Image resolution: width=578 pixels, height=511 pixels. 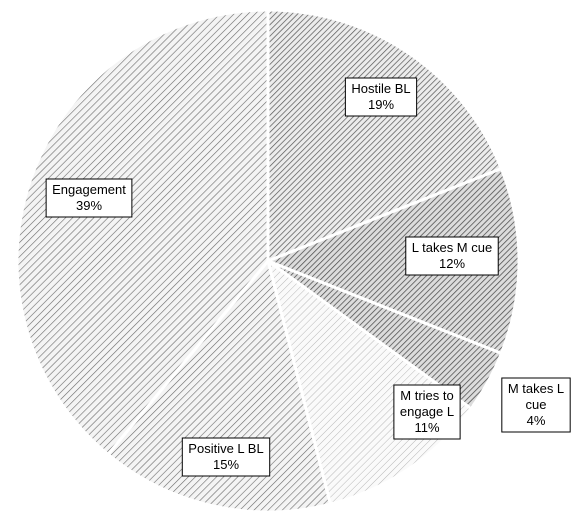 I want to click on slice-category-label: Hostile BL, so click(x=380, y=88).